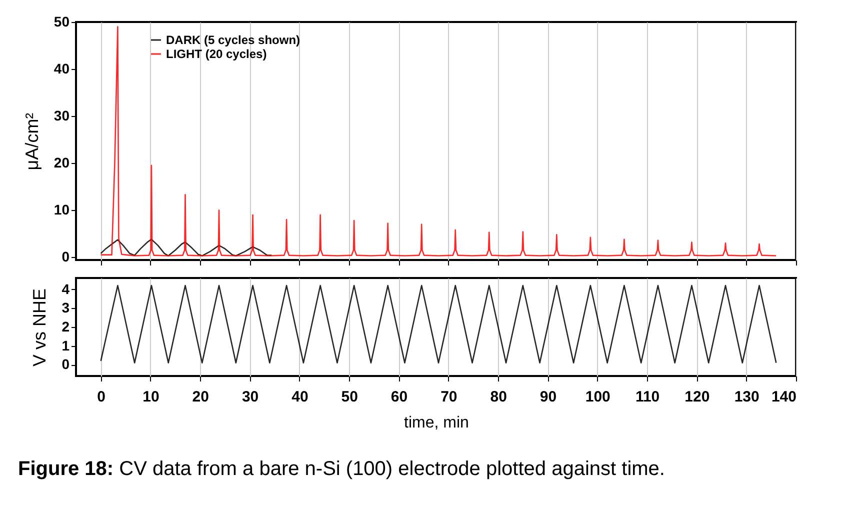 Image resolution: width=846 pixels, height=506 pixels. I want to click on y-tick-label: 40, so click(62, 68).